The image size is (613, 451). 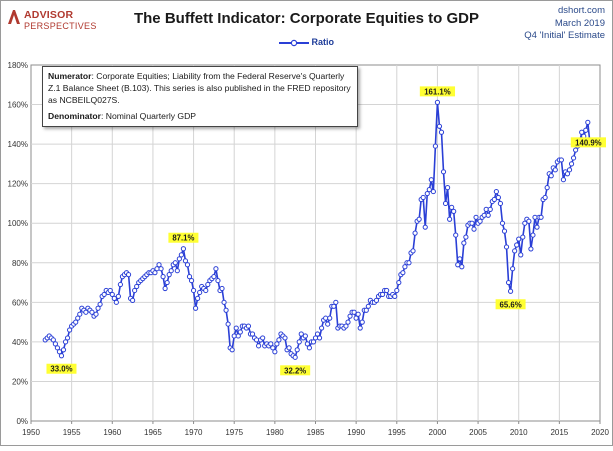 What do you see at coordinates (74, 116) in the screenshot?
I see `note-denominator-label: Denominator` at bounding box center [74, 116].